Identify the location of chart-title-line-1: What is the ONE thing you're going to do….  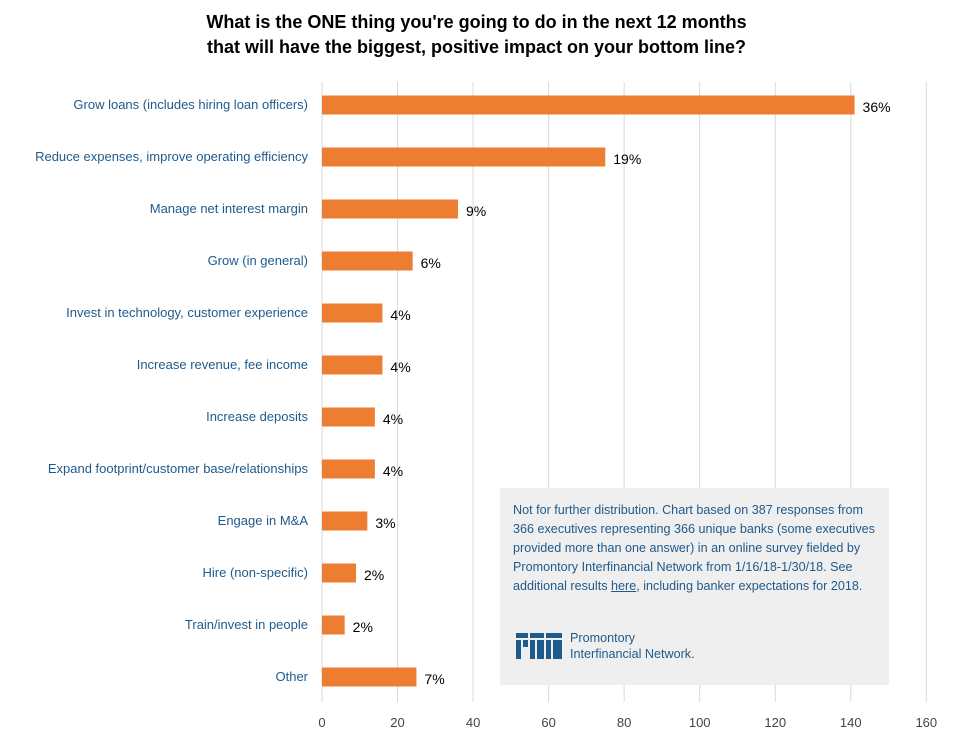
(476, 22).